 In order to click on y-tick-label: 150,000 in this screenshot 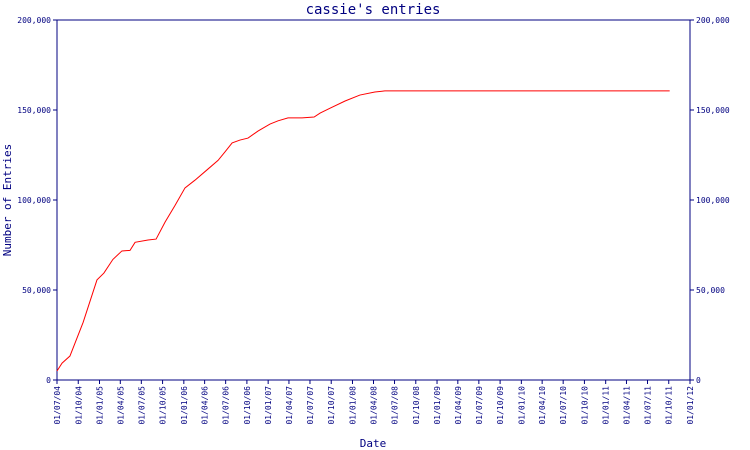, I will do `click(34, 110)`.